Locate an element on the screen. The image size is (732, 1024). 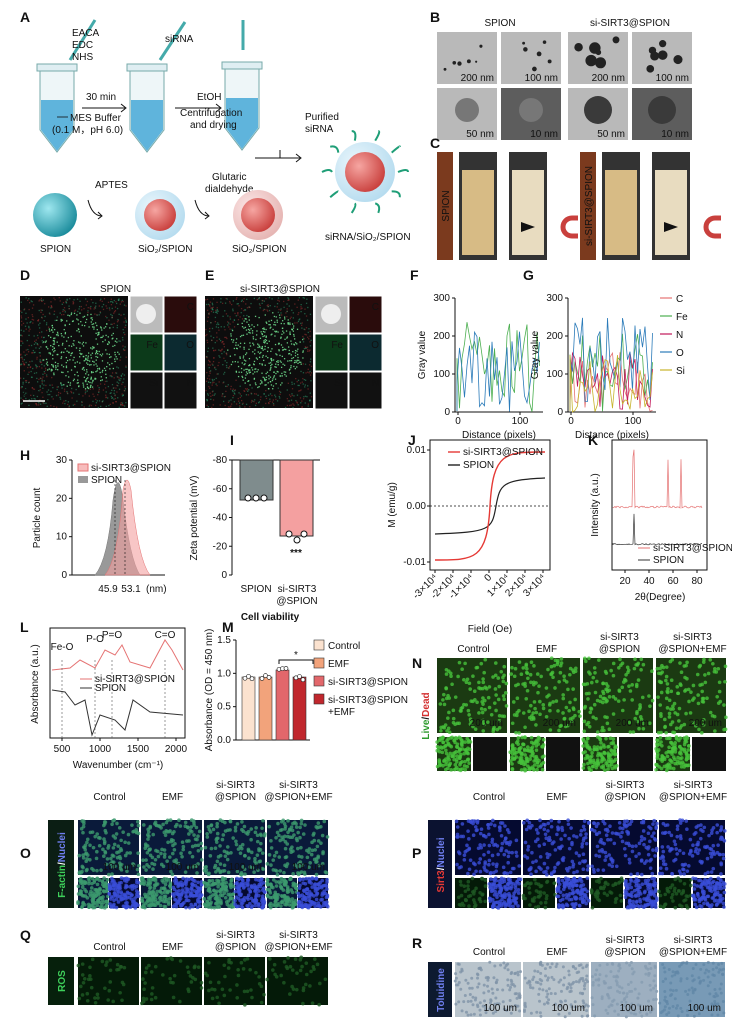
sirna-strand is located at coordinates (353, 208).